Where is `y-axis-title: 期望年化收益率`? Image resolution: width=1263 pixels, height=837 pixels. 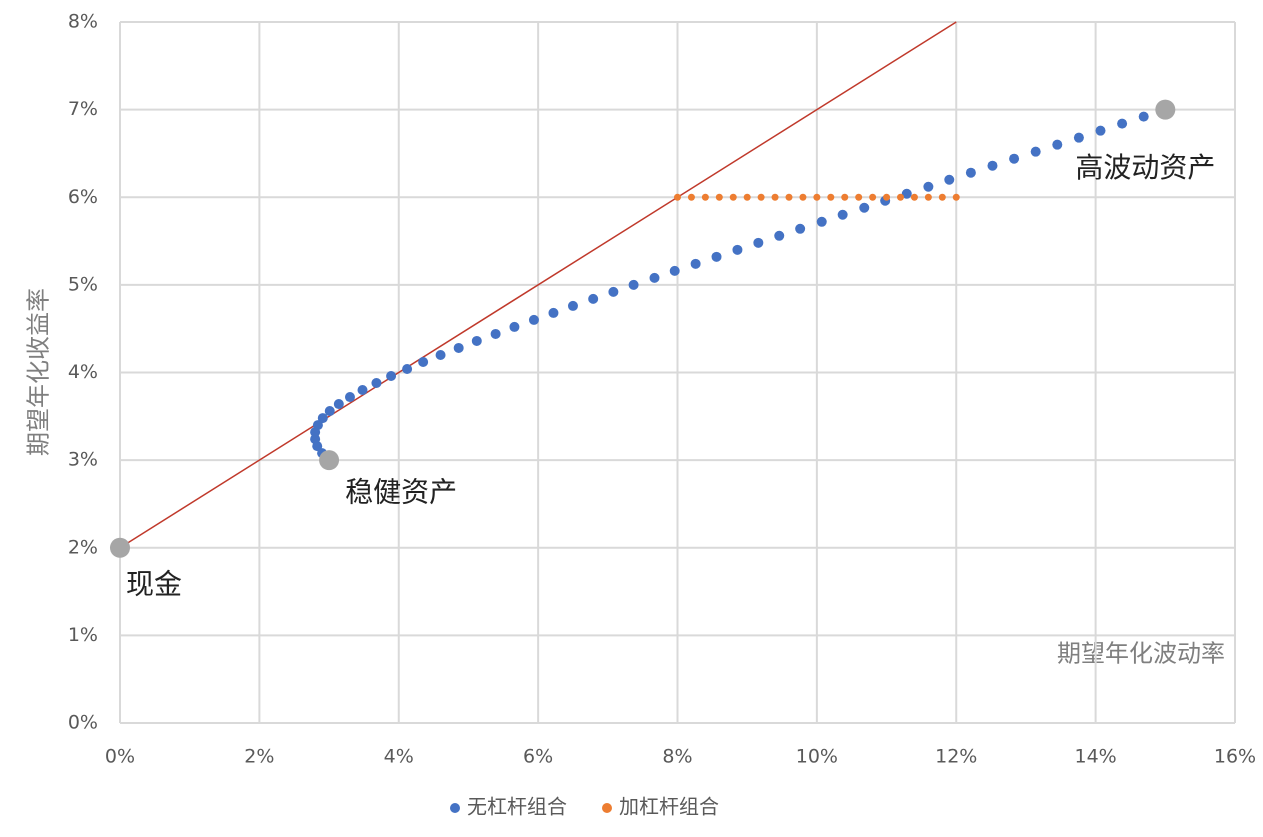 y-axis-title: 期望年化收益率 is located at coordinates (39, 372).